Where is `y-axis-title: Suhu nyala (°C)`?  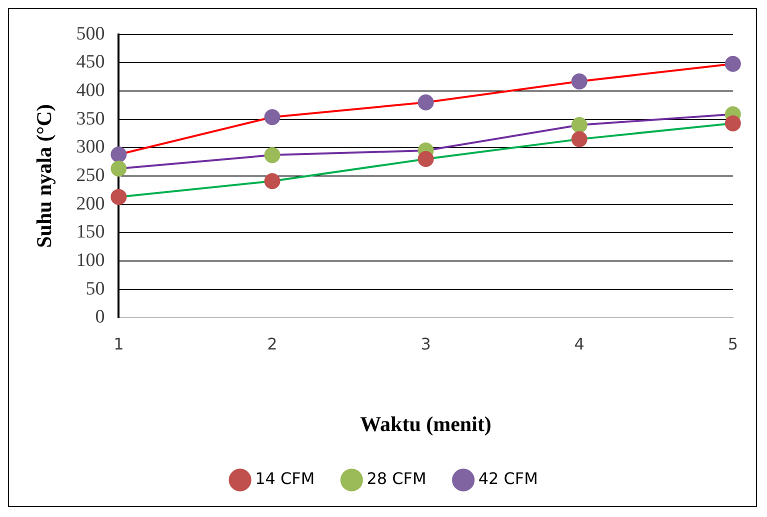
y-axis-title: Suhu nyala (°C) is located at coordinates (44, 176).